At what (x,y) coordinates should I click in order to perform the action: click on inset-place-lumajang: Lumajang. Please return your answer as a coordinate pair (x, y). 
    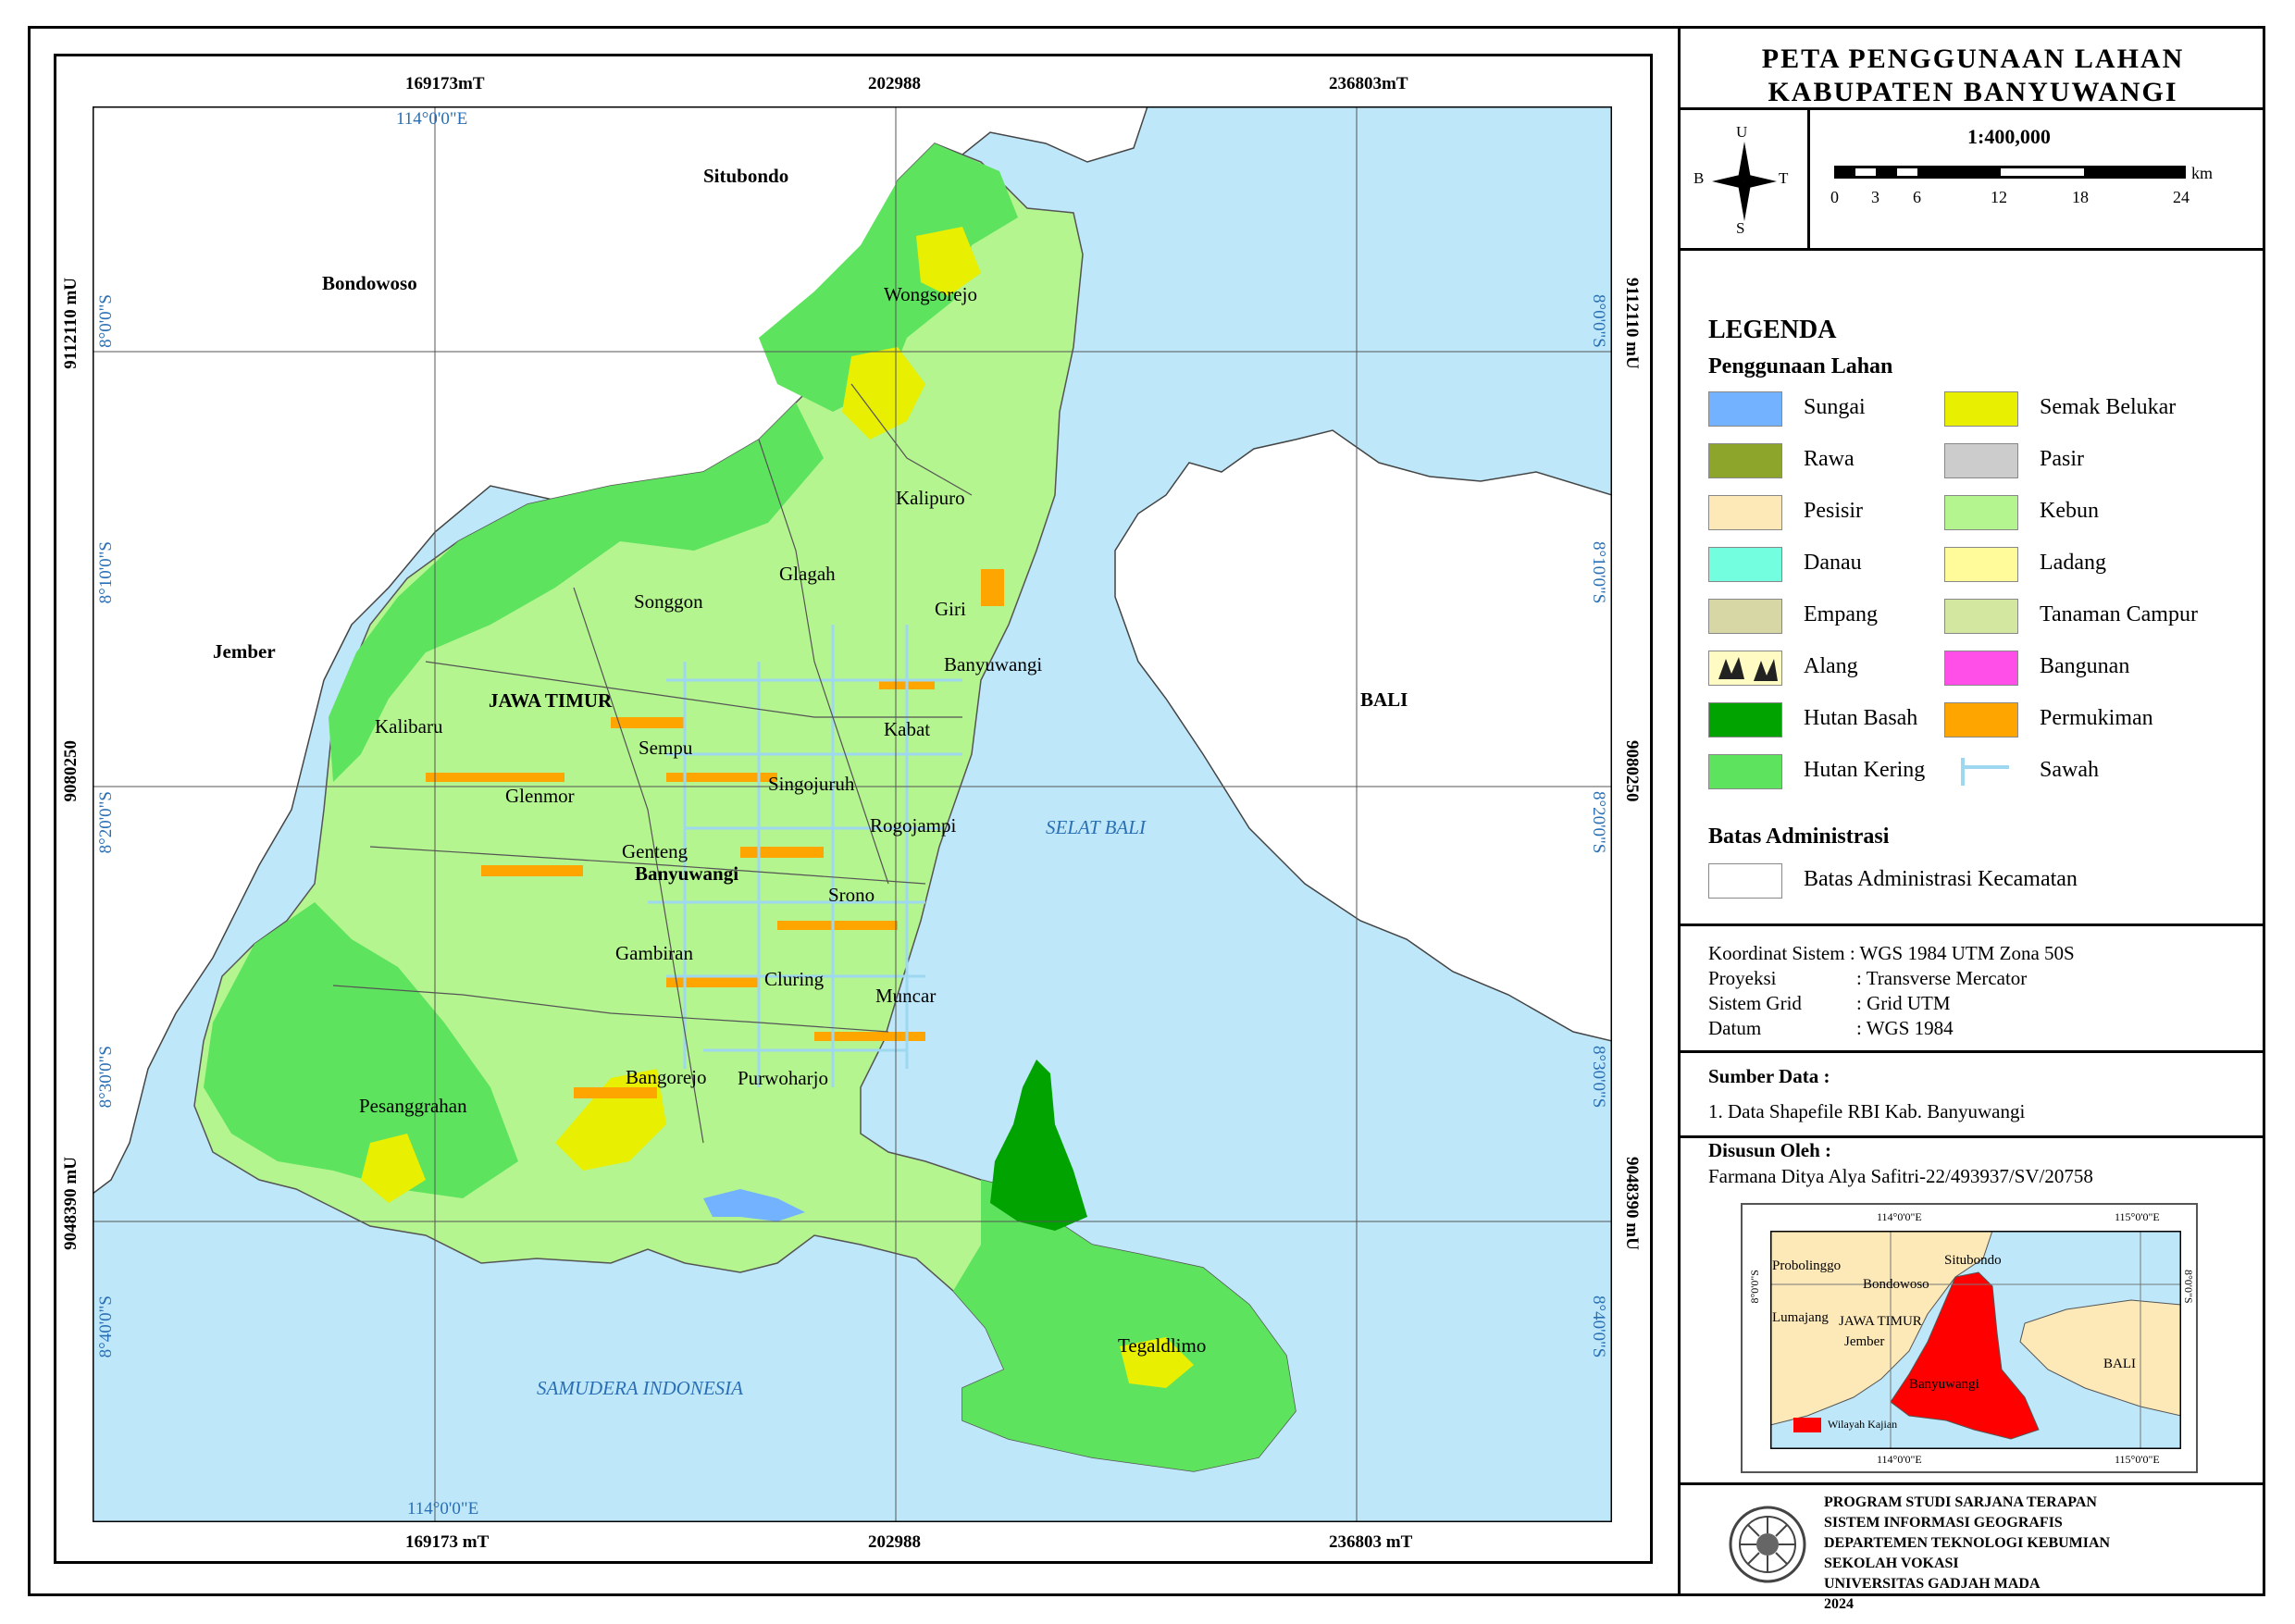
    Looking at the image, I should click on (1801, 1317).